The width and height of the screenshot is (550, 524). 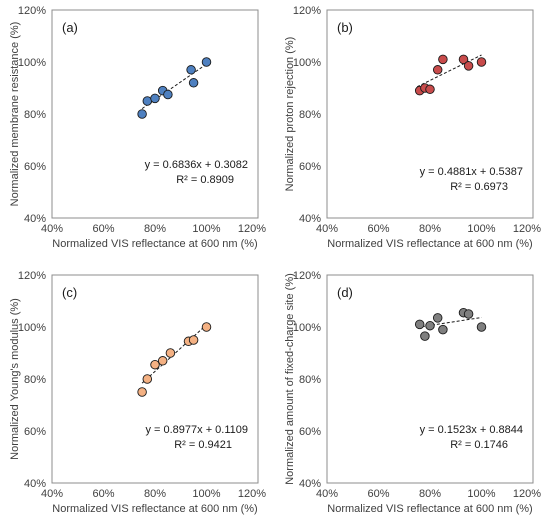 What do you see at coordinates (203, 445) in the screenshot?
I see `r2-c: R² = 0.9421` at bounding box center [203, 445].